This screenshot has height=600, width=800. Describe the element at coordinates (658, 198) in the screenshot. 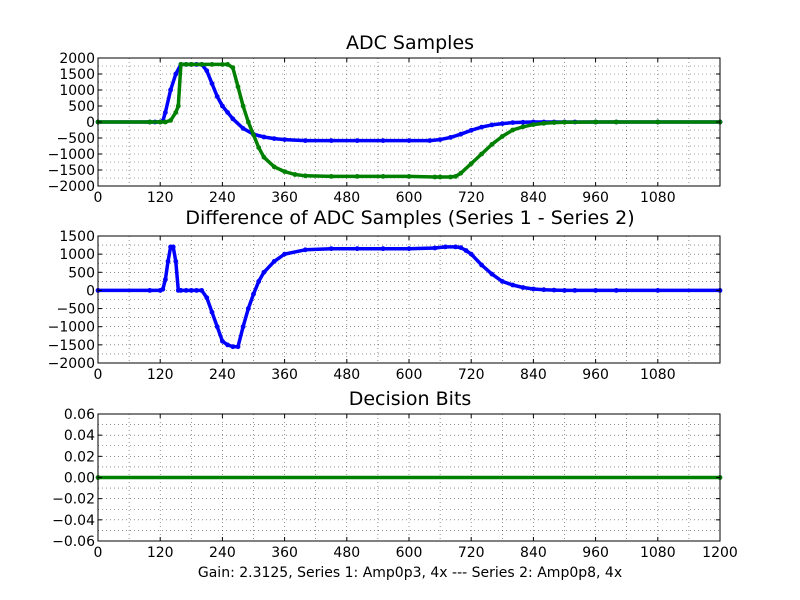

I see `x-tick-label: 1080` at that location.